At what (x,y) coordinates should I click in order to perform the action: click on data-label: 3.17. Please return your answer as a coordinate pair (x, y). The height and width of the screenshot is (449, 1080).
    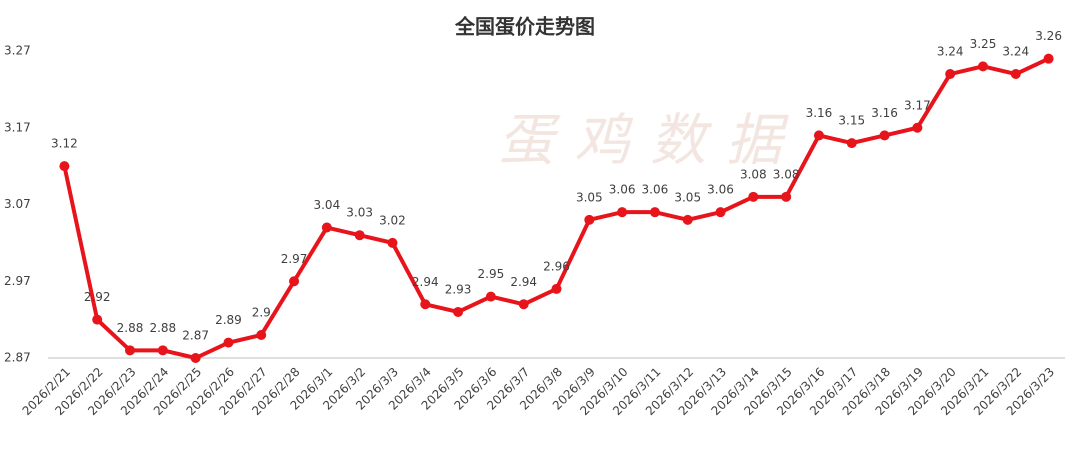
    Looking at the image, I should click on (917, 105).